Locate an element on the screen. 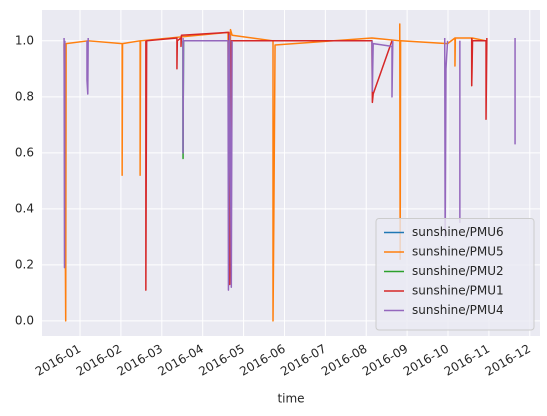 The width and height of the screenshot is (547, 416). x-tick-label: 2016-01 is located at coordinates (58, 360).